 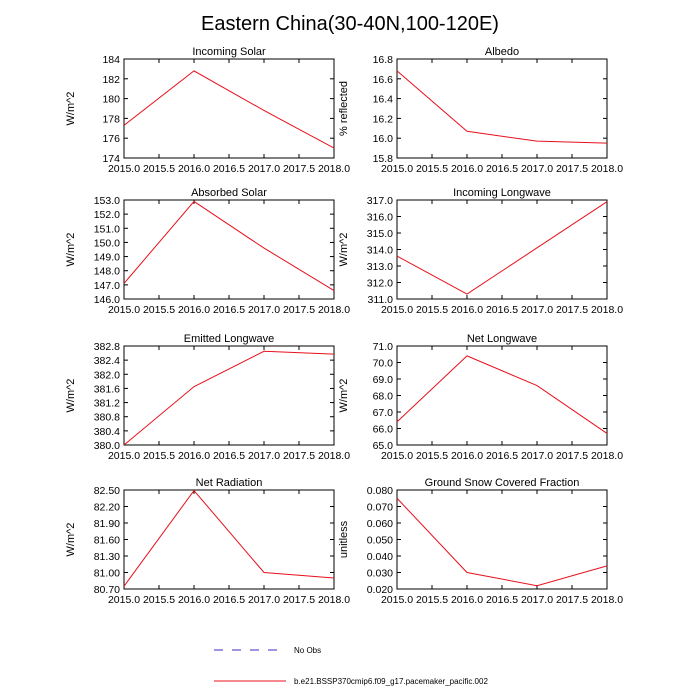 I want to click on y-tick-label: 151.0, so click(x=107, y=229).